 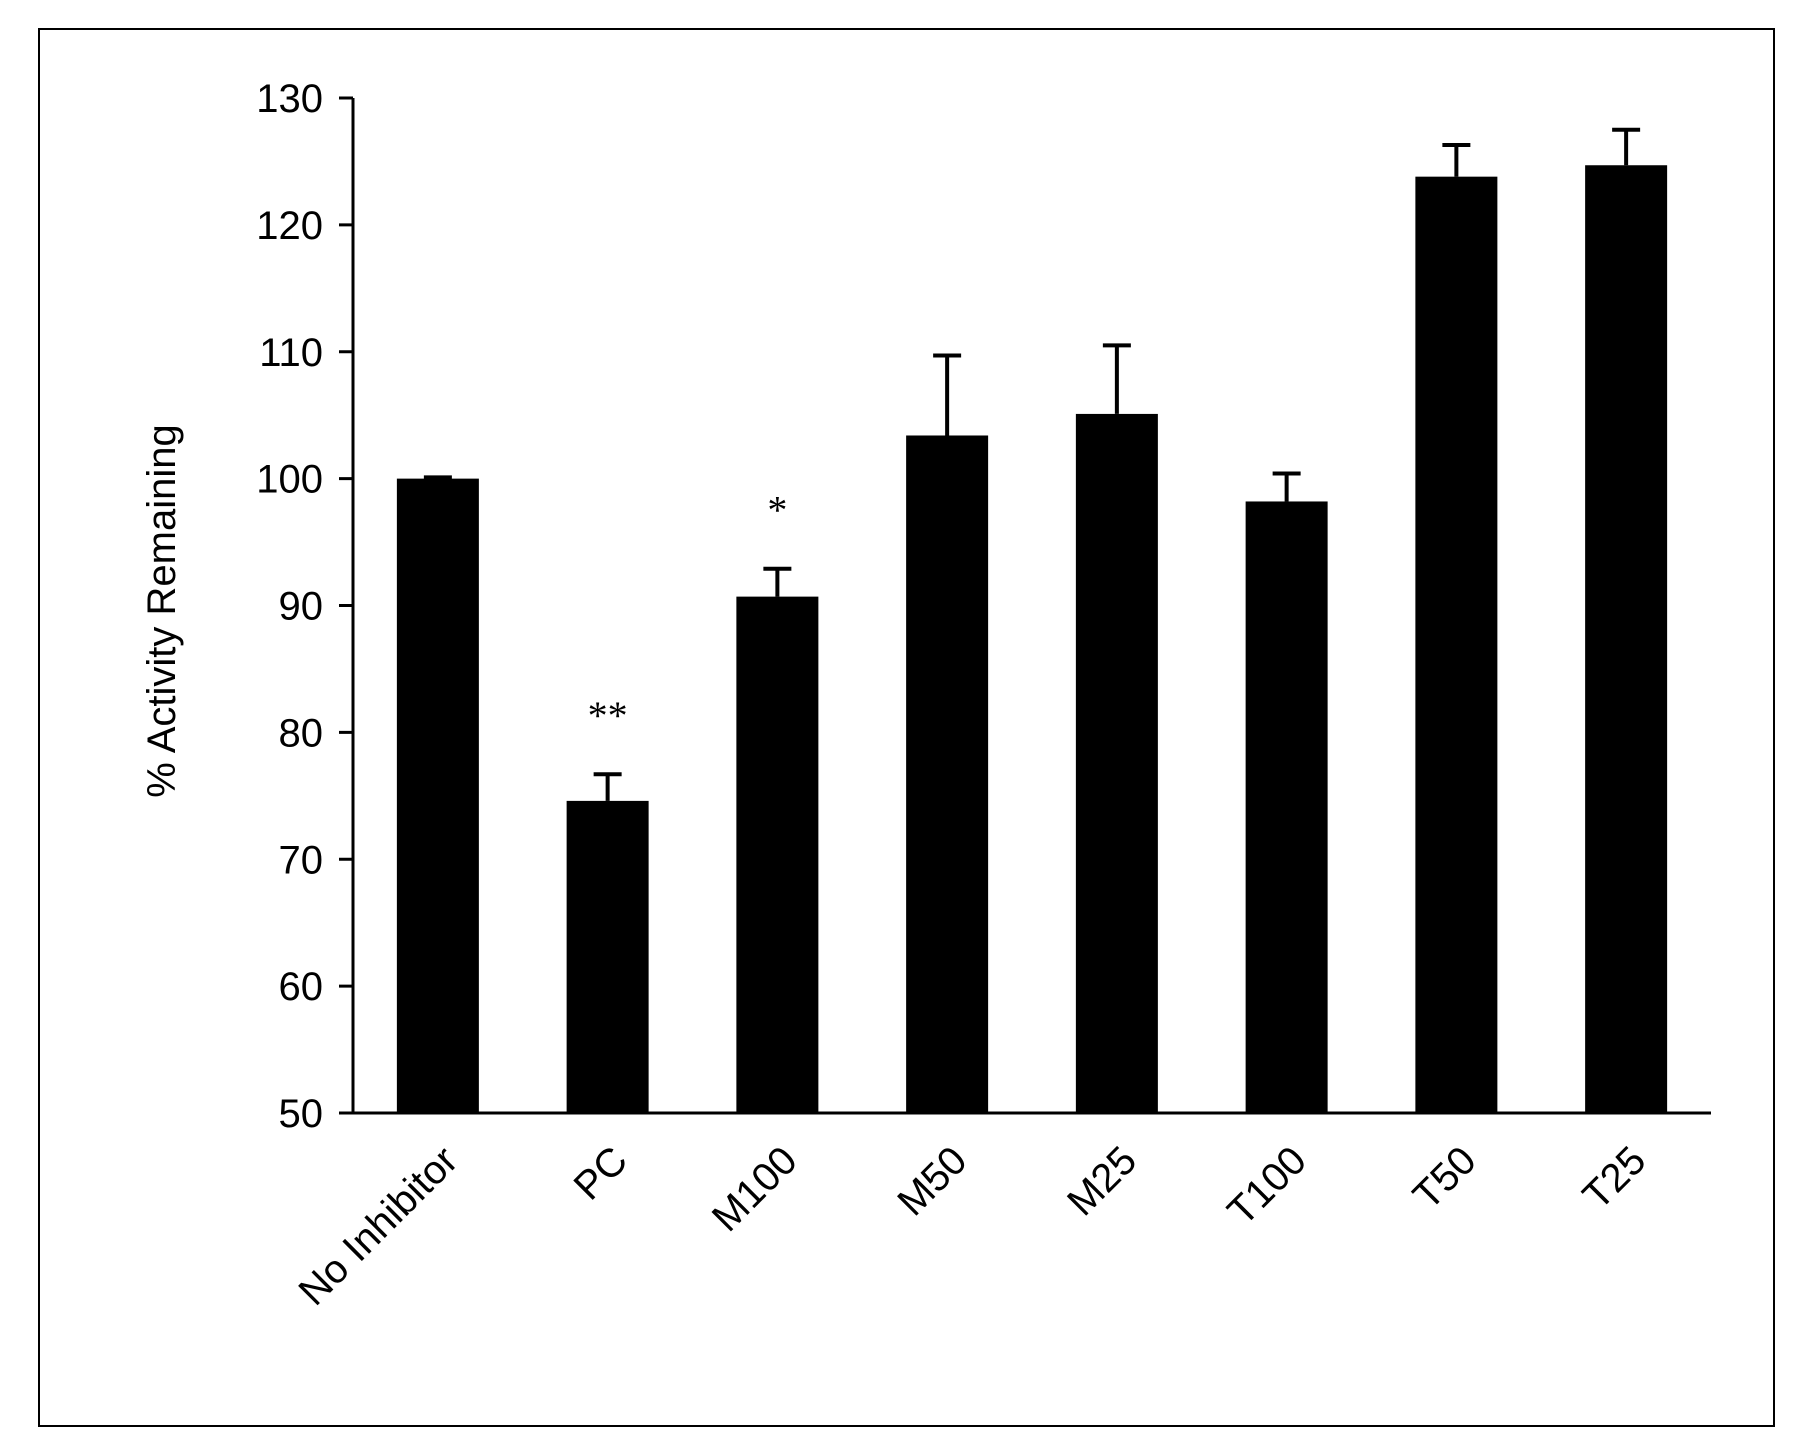 What do you see at coordinates (608, 715) in the screenshot?
I see `significance-label: **` at bounding box center [608, 715].